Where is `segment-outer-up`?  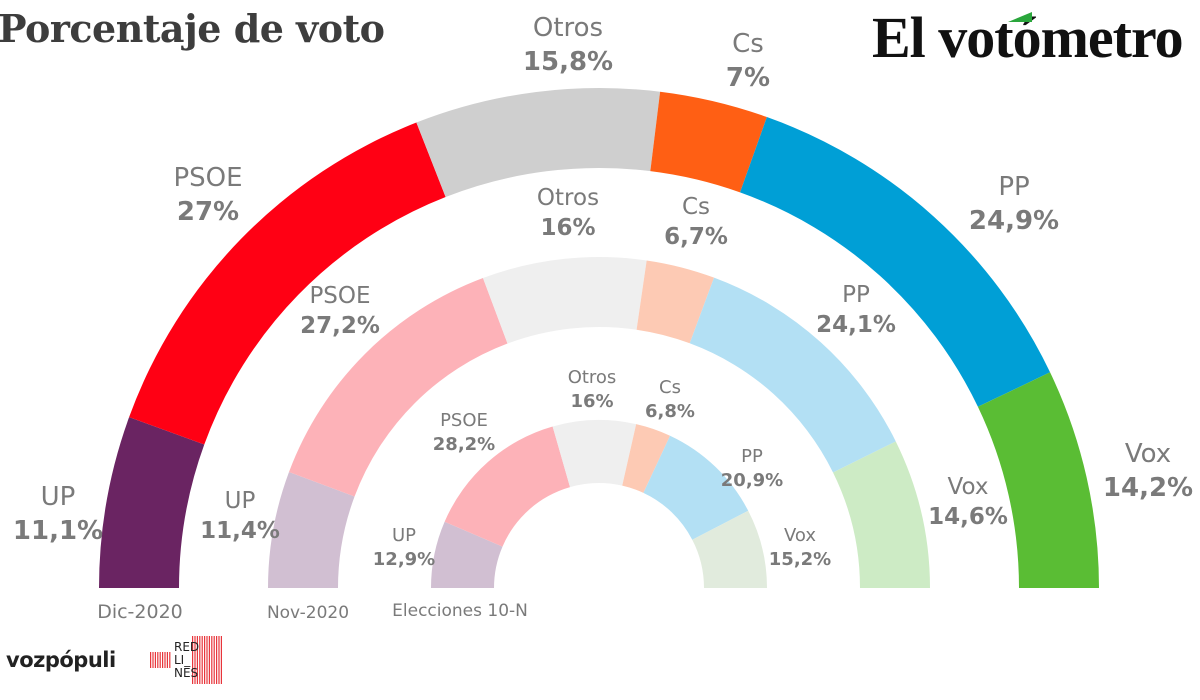 segment-outer-up is located at coordinates (152, 502).